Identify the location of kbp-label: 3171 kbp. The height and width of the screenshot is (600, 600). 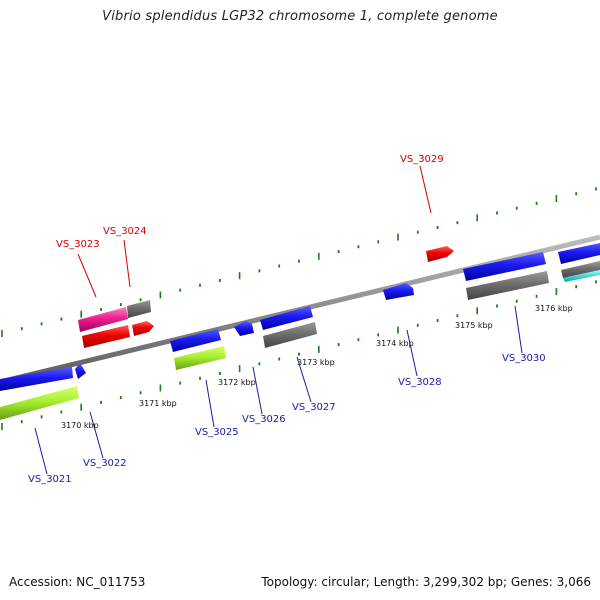
(158, 403).